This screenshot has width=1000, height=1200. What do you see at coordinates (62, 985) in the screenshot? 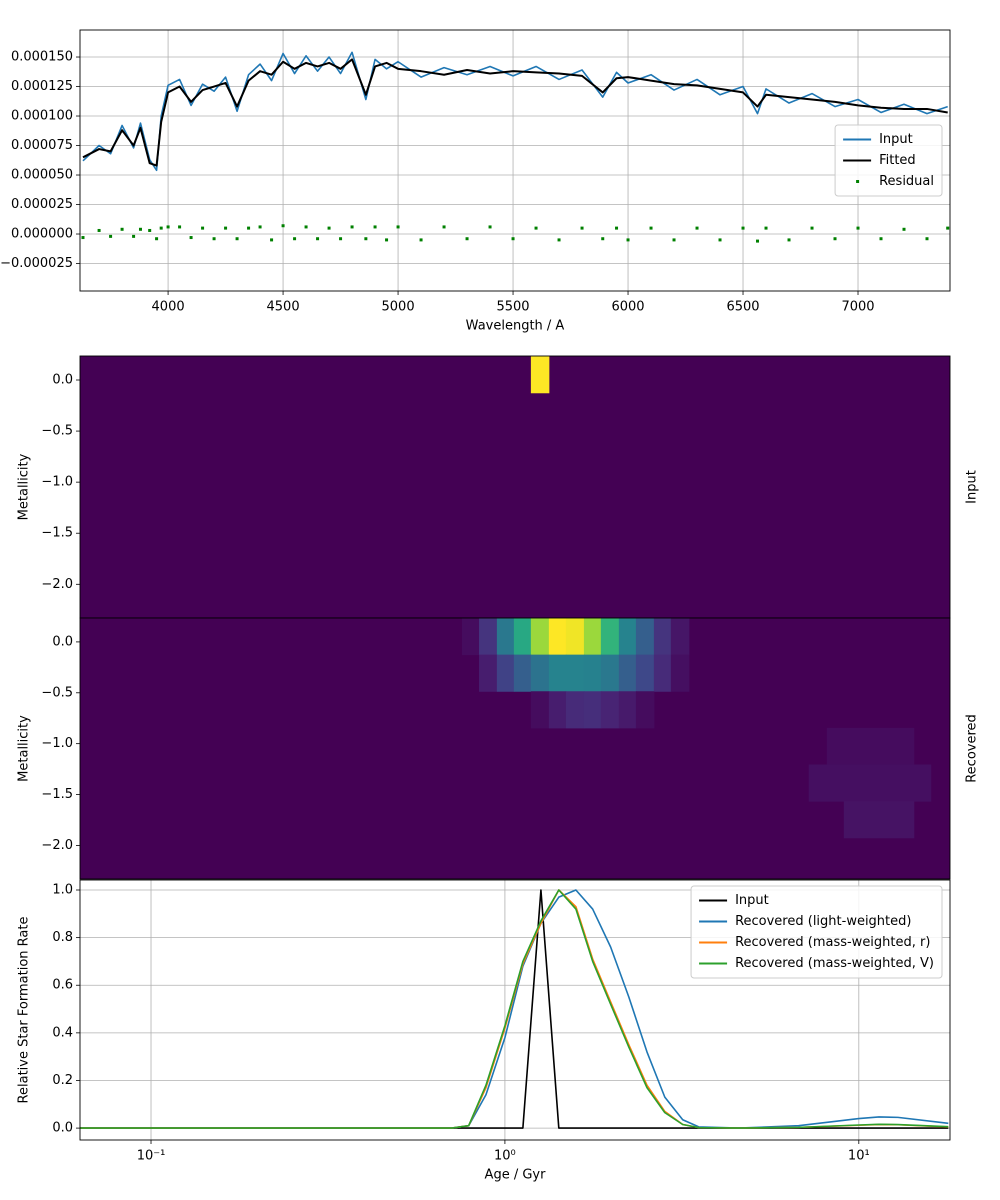
I see `y-tick-label: 0.6` at bounding box center [62, 985].